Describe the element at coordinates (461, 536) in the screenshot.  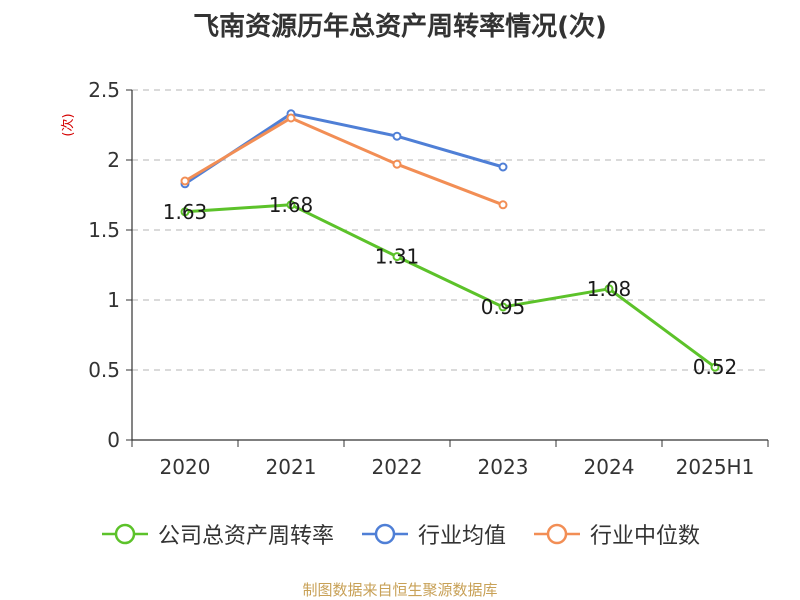
I see `legend-label: 行业均值` at that location.